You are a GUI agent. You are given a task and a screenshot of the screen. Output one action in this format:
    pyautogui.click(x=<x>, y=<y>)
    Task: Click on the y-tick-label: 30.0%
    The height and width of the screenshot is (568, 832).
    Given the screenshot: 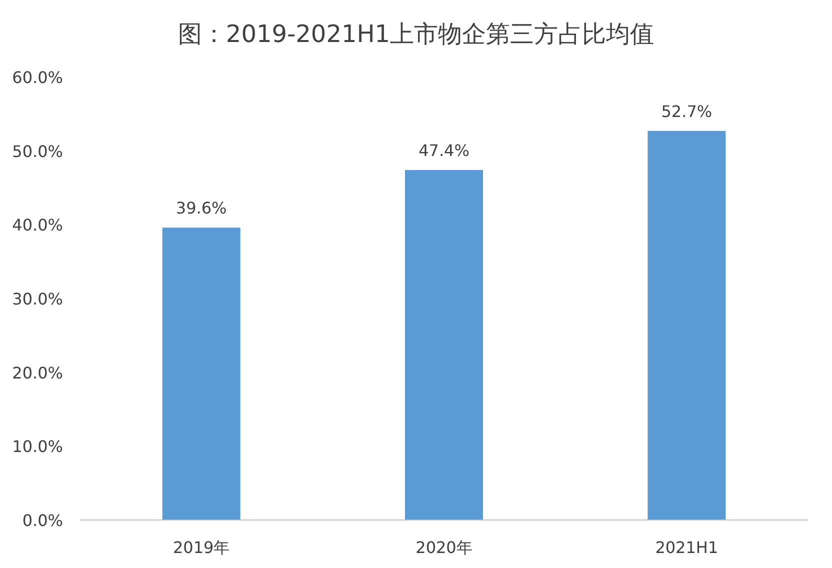 What is the action you would take?
    pyautogui.click(x=37, y=299)
    